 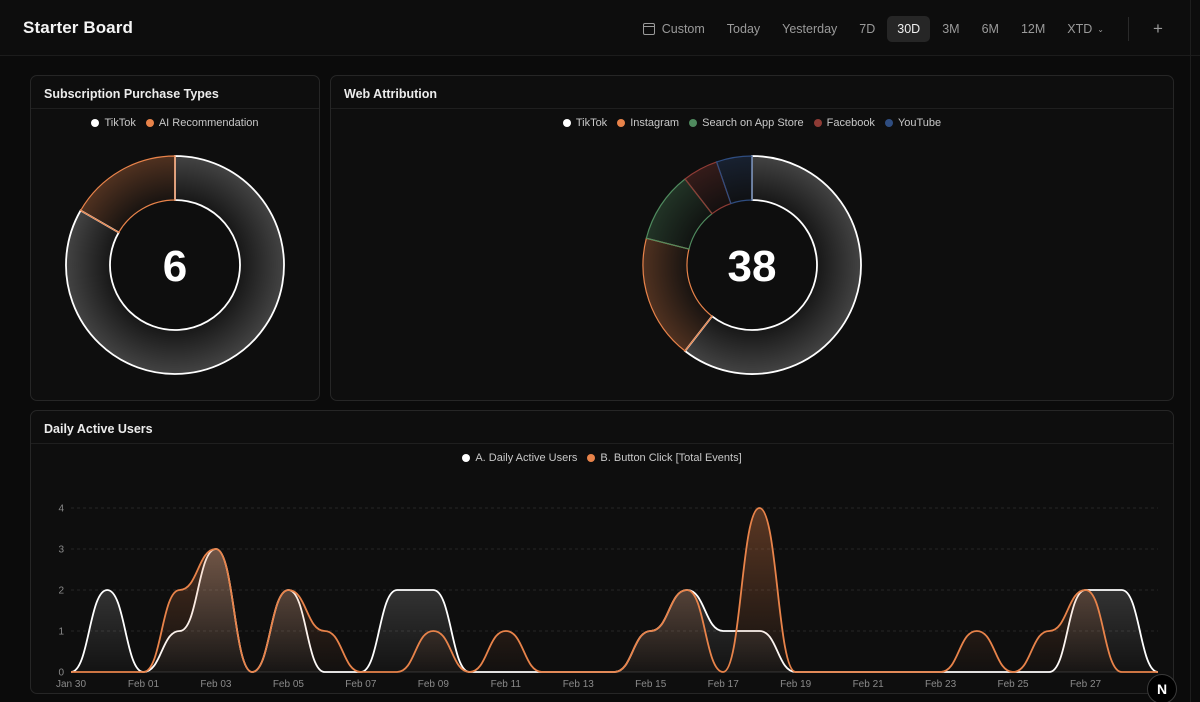 I want to click on legend-item: A. Daily Active Users, so click(x=519, y=458).